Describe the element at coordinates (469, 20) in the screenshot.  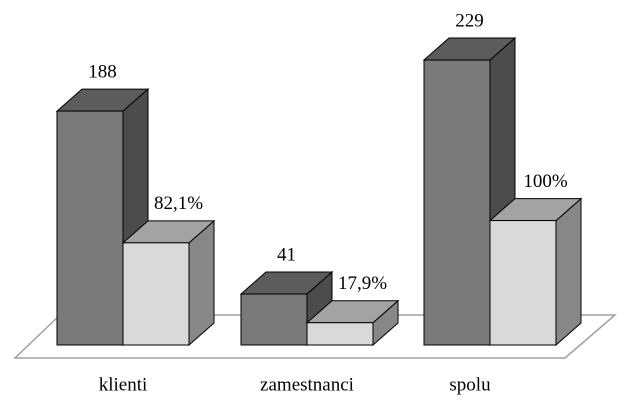
I see `value-label: 229` at that location.